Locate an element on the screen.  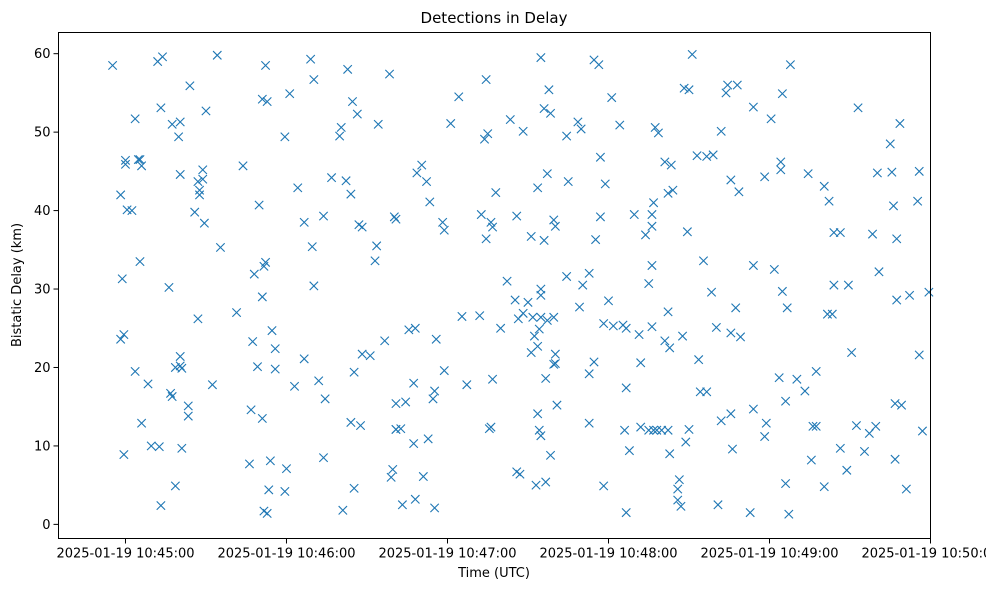
y-tick-label: 60 is located at coordinates (42, 54).